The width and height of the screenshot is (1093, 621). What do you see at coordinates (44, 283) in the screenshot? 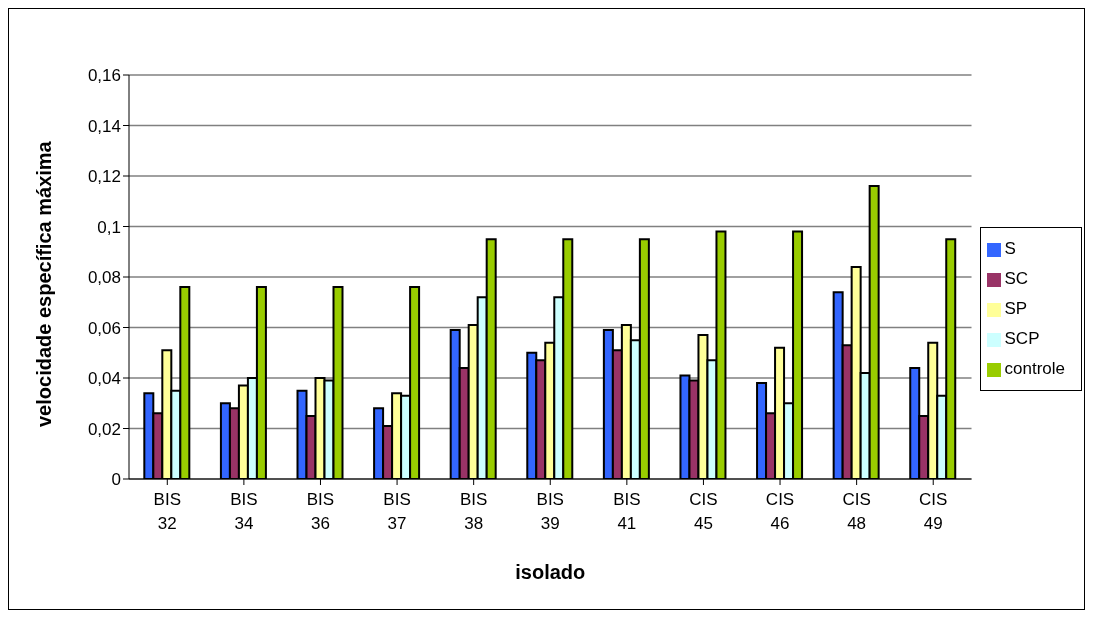
I see `y-axis-title: velocidade específica máxima` at bounding box center [44, 283].